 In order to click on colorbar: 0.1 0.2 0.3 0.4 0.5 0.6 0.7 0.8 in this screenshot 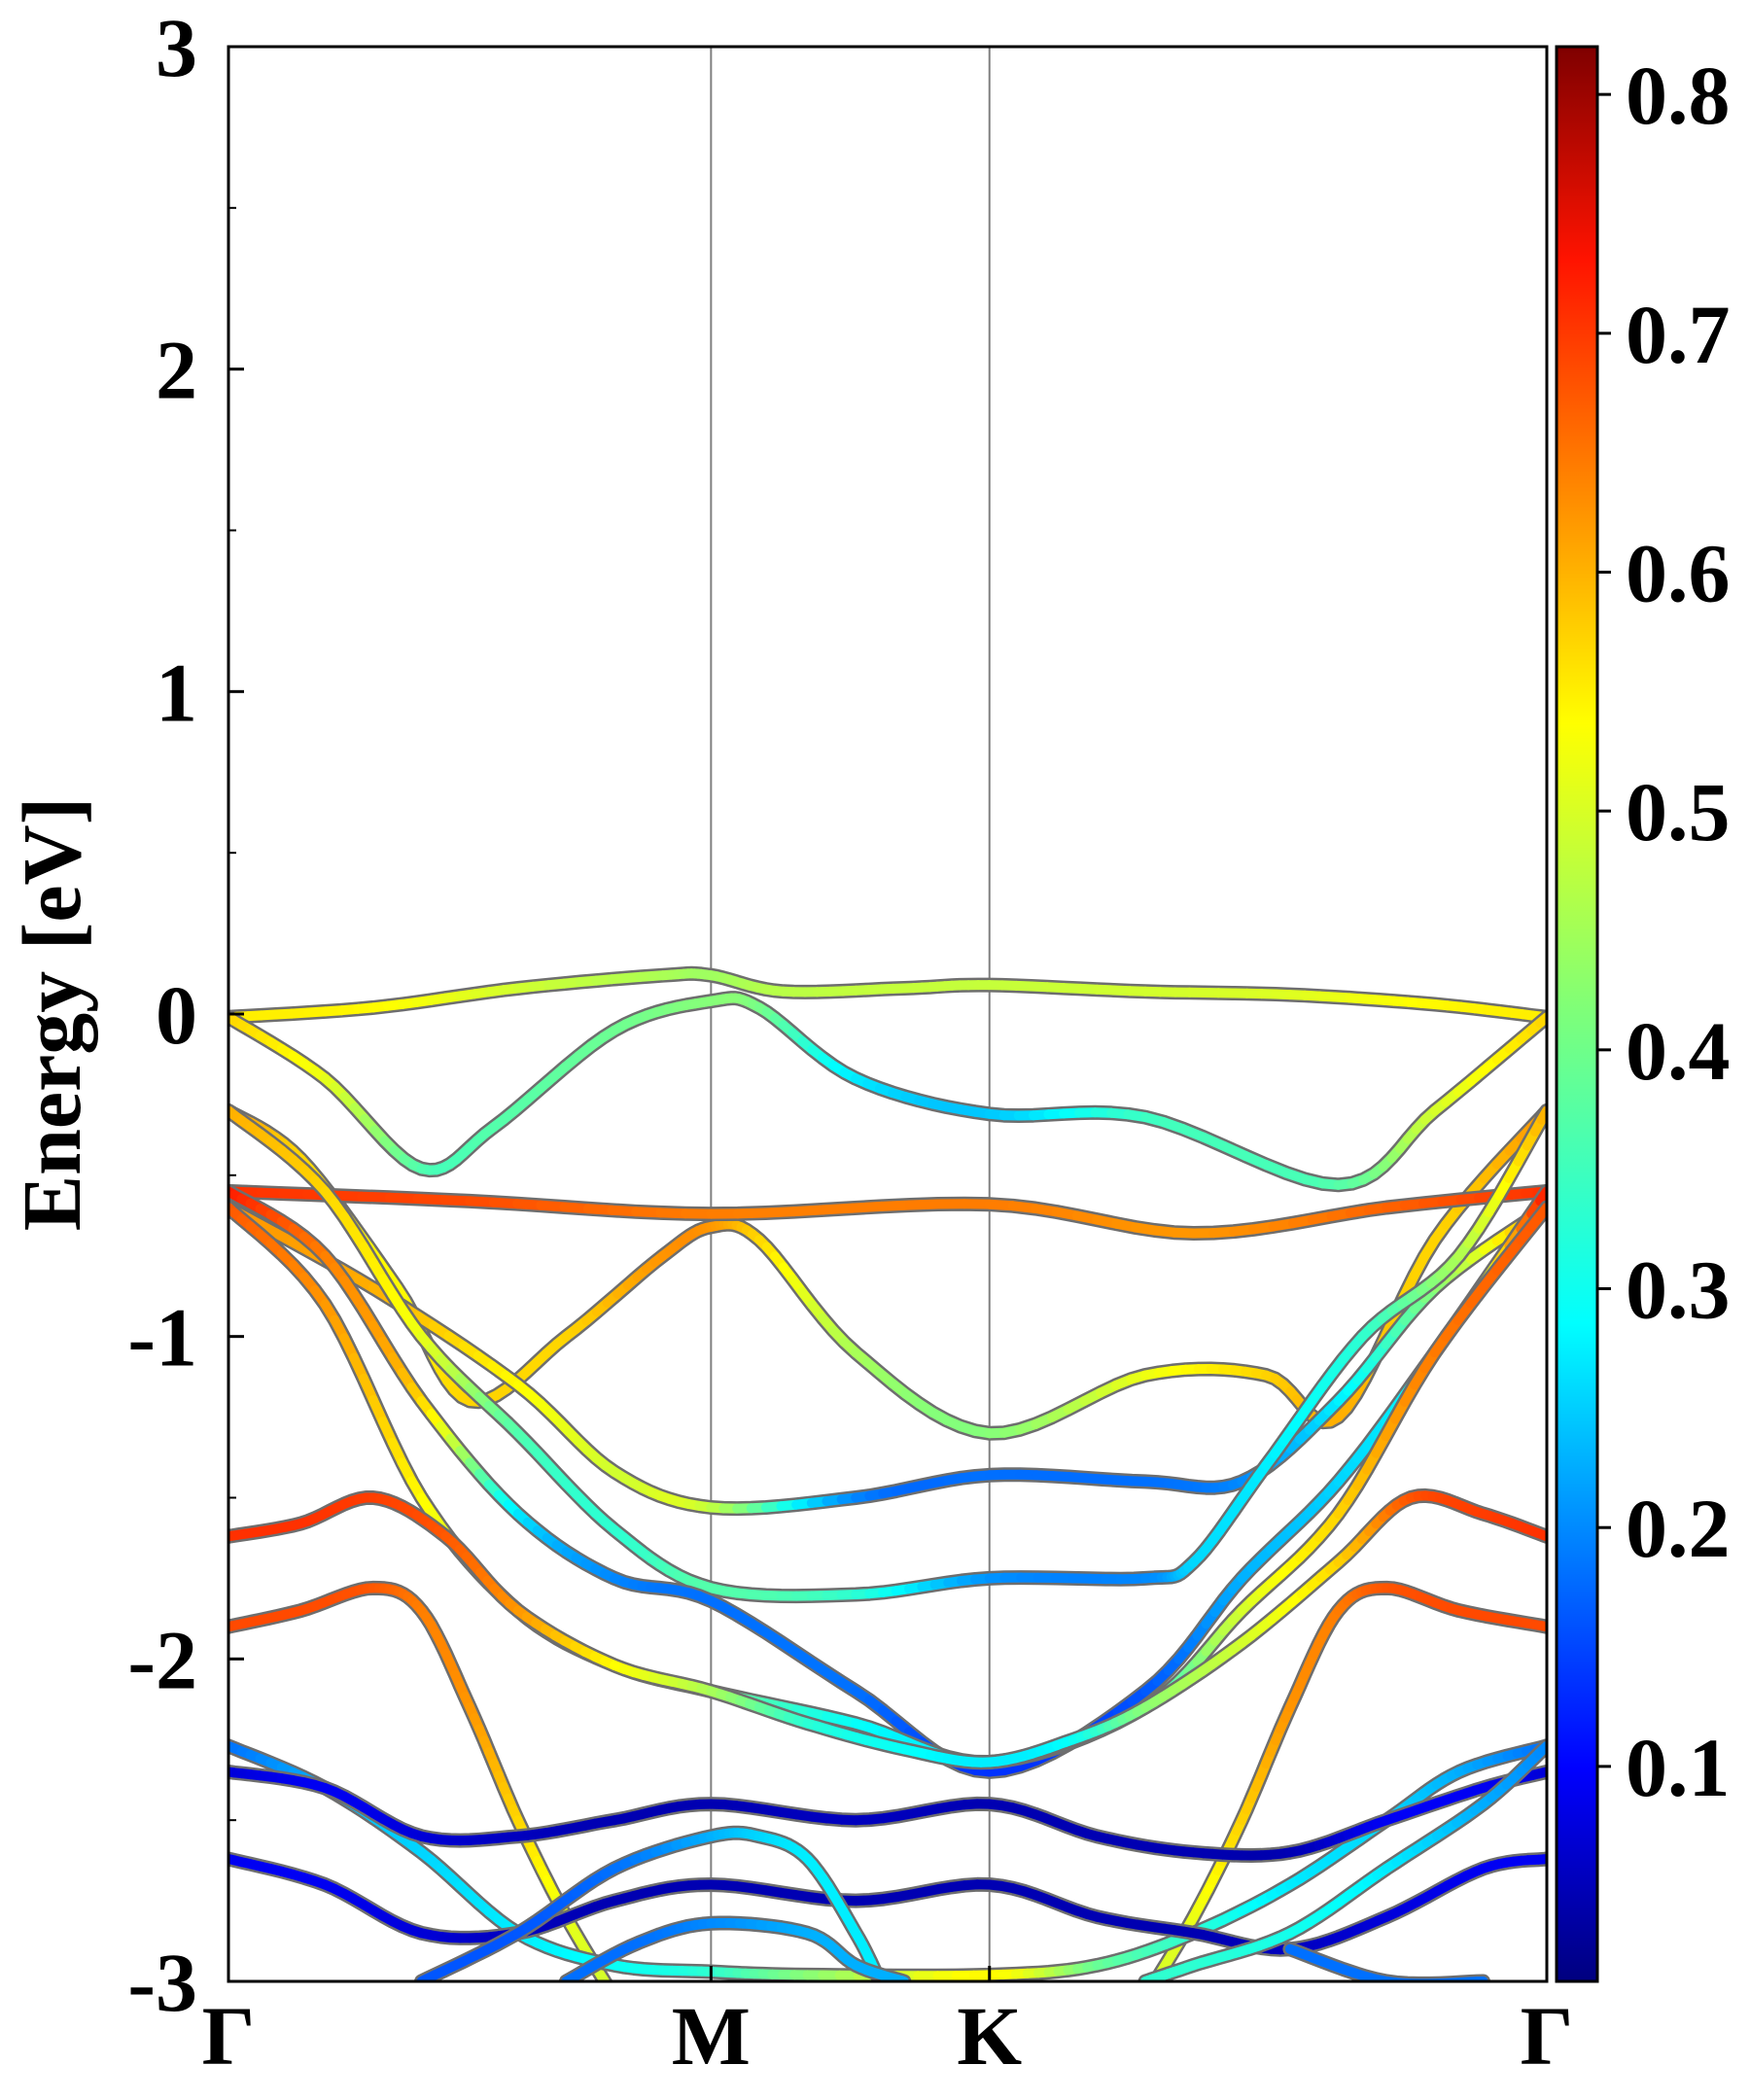, I will do `click(1643, 1014)`.